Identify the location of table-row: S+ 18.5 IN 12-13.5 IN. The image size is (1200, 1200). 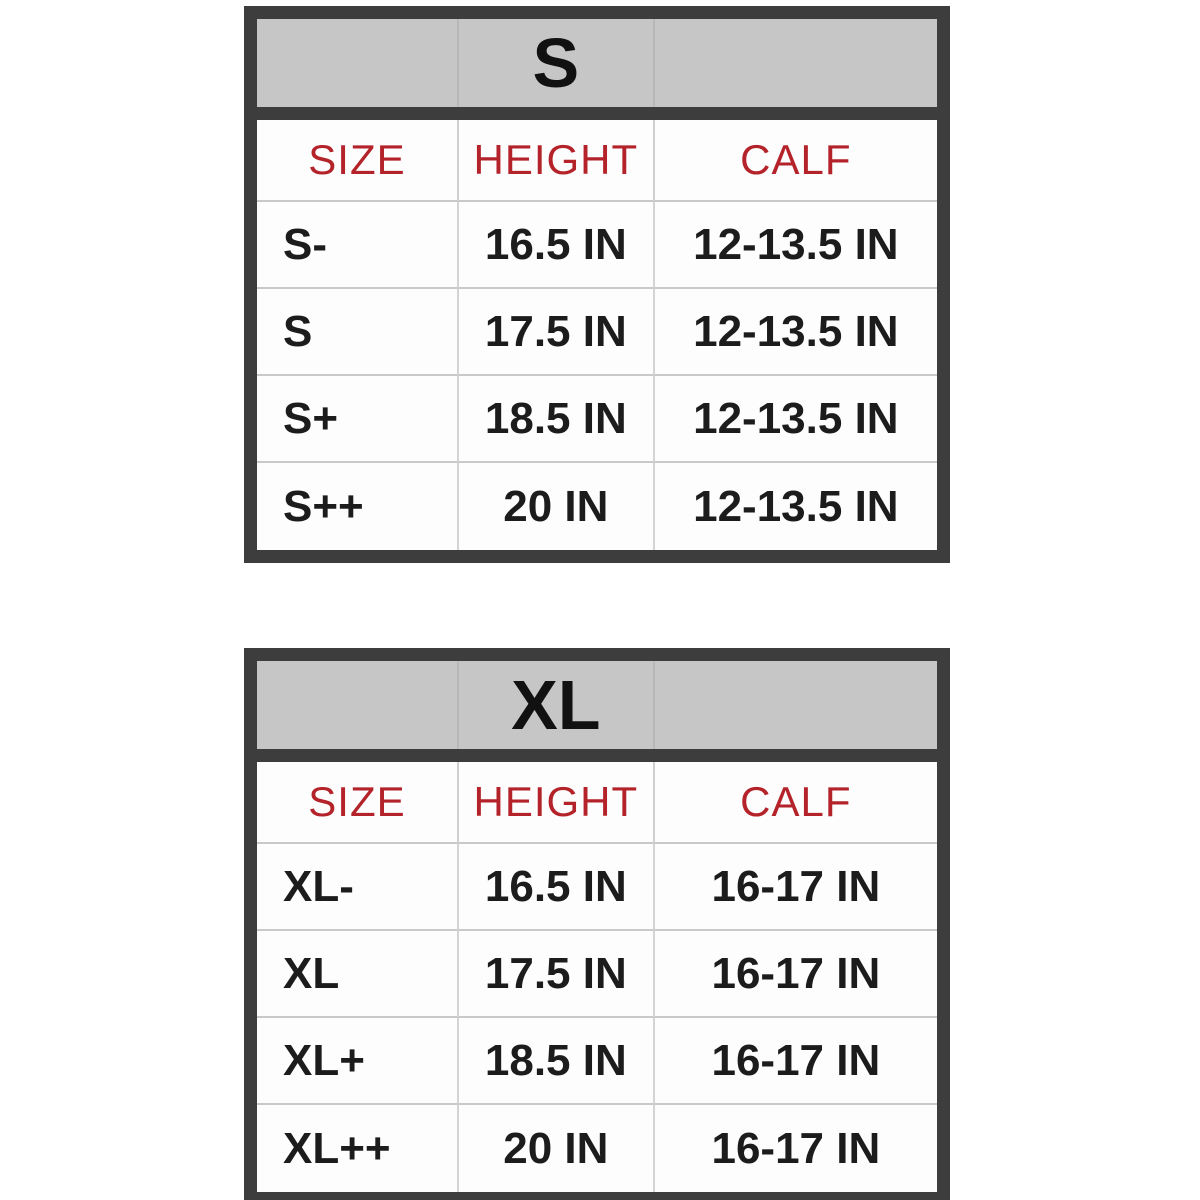
(597, 419).